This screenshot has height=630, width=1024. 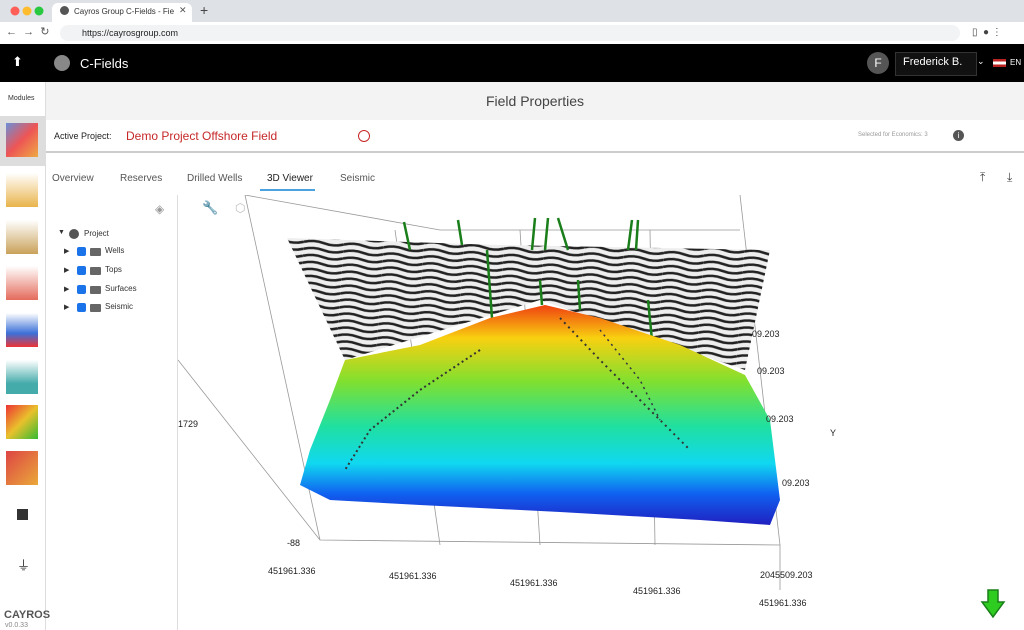 What do you see at coordinates (983, 177) in the screenshot?
I see `upload-icon: ⤒` at bounding box center [983, 177].